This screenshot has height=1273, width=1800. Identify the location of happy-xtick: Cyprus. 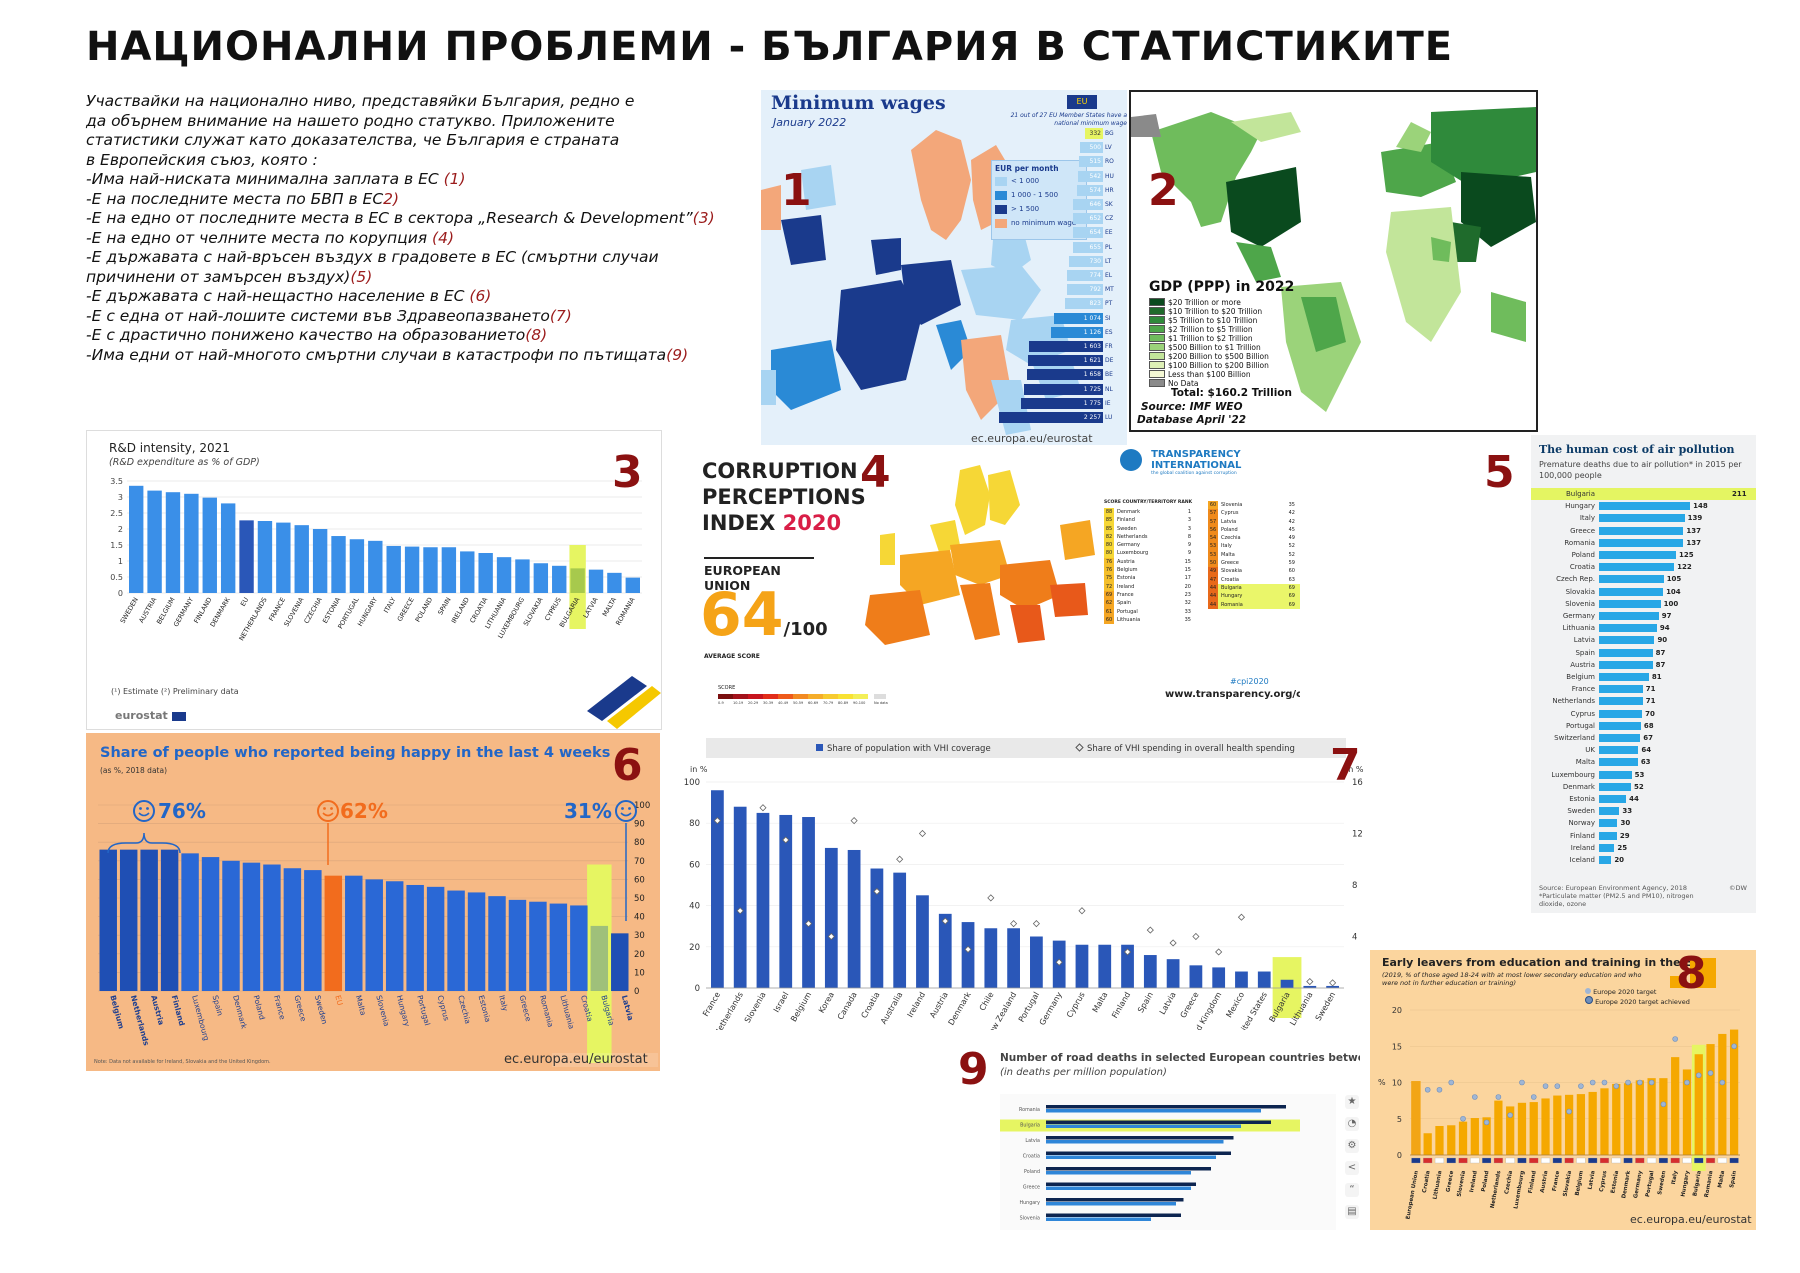
(443, 1008).